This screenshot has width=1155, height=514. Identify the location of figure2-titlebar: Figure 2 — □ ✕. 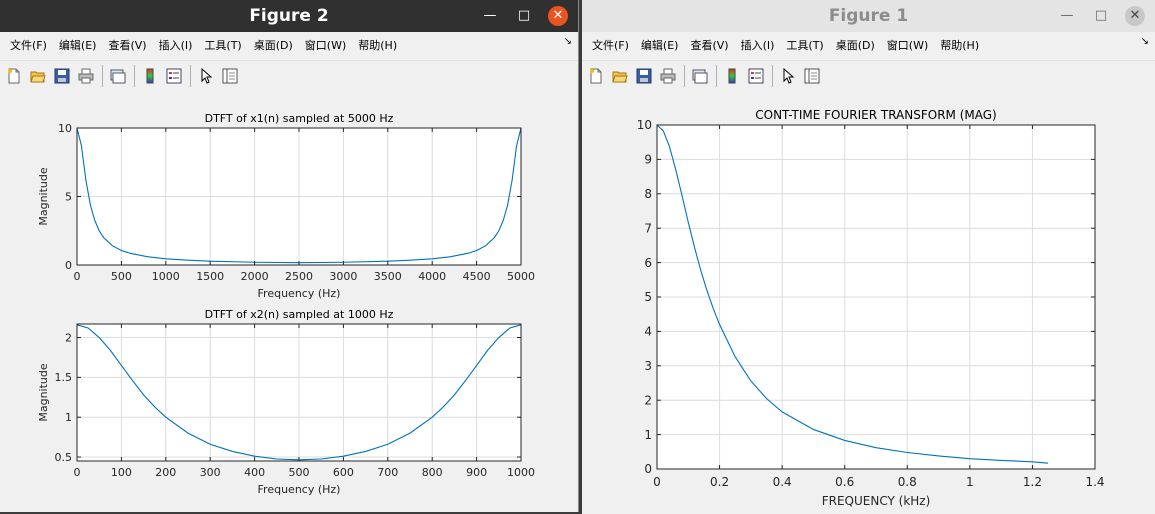
(289, 16).